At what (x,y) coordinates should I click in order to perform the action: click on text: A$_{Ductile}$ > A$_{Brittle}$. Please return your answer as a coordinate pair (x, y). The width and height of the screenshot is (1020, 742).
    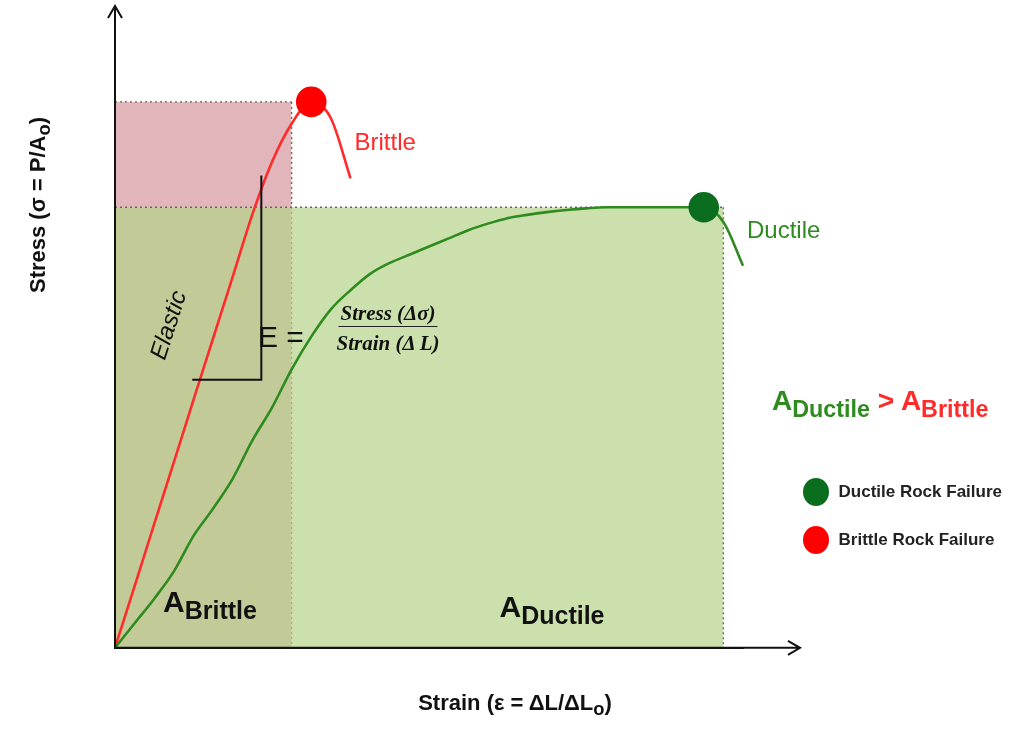
    Looking at the image, I should click on (880, 403).